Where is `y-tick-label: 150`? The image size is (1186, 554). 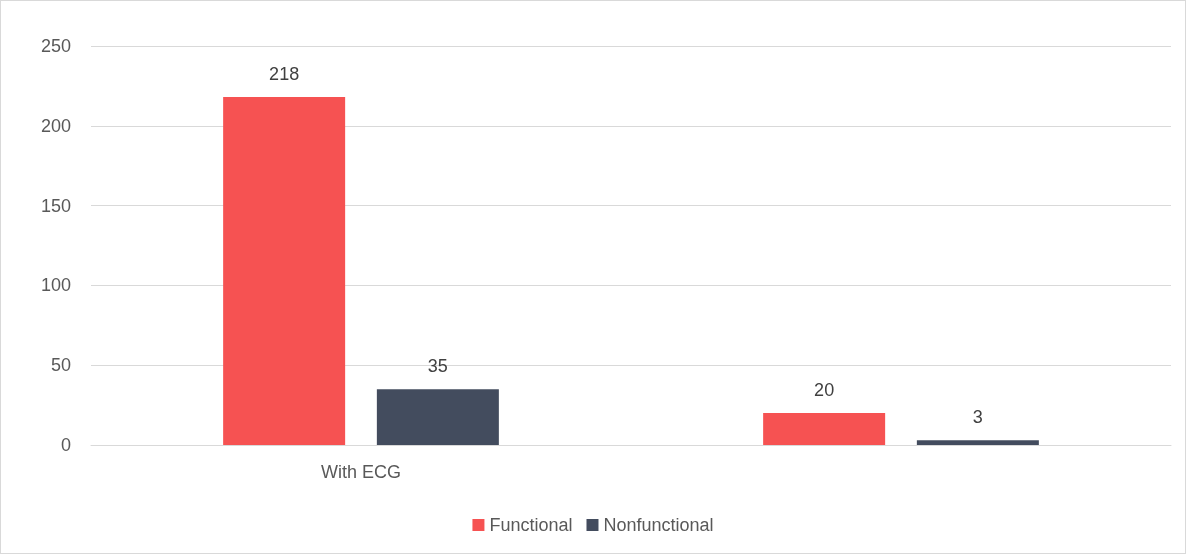
y-tick-label: 150 is located at coordinates (55, 205).